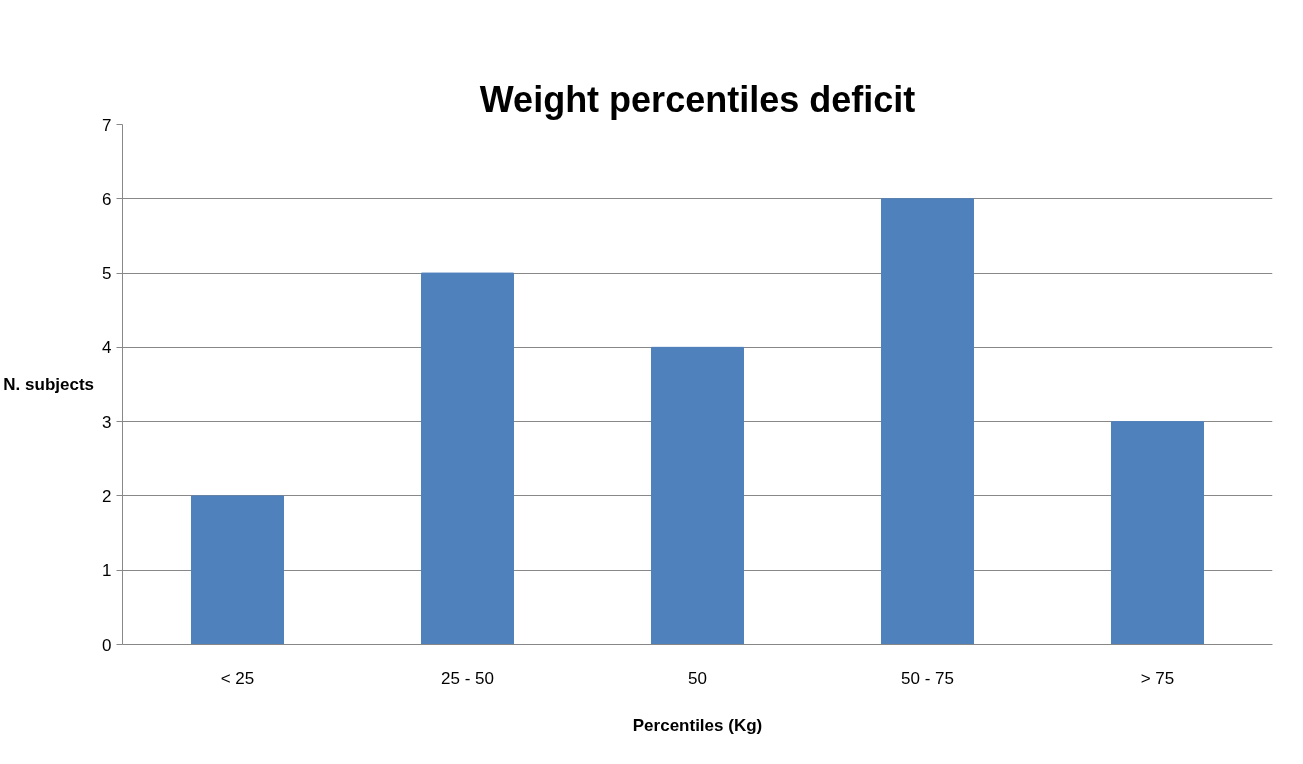  I want to click on y-tick-label: 2, so click(107, 496).